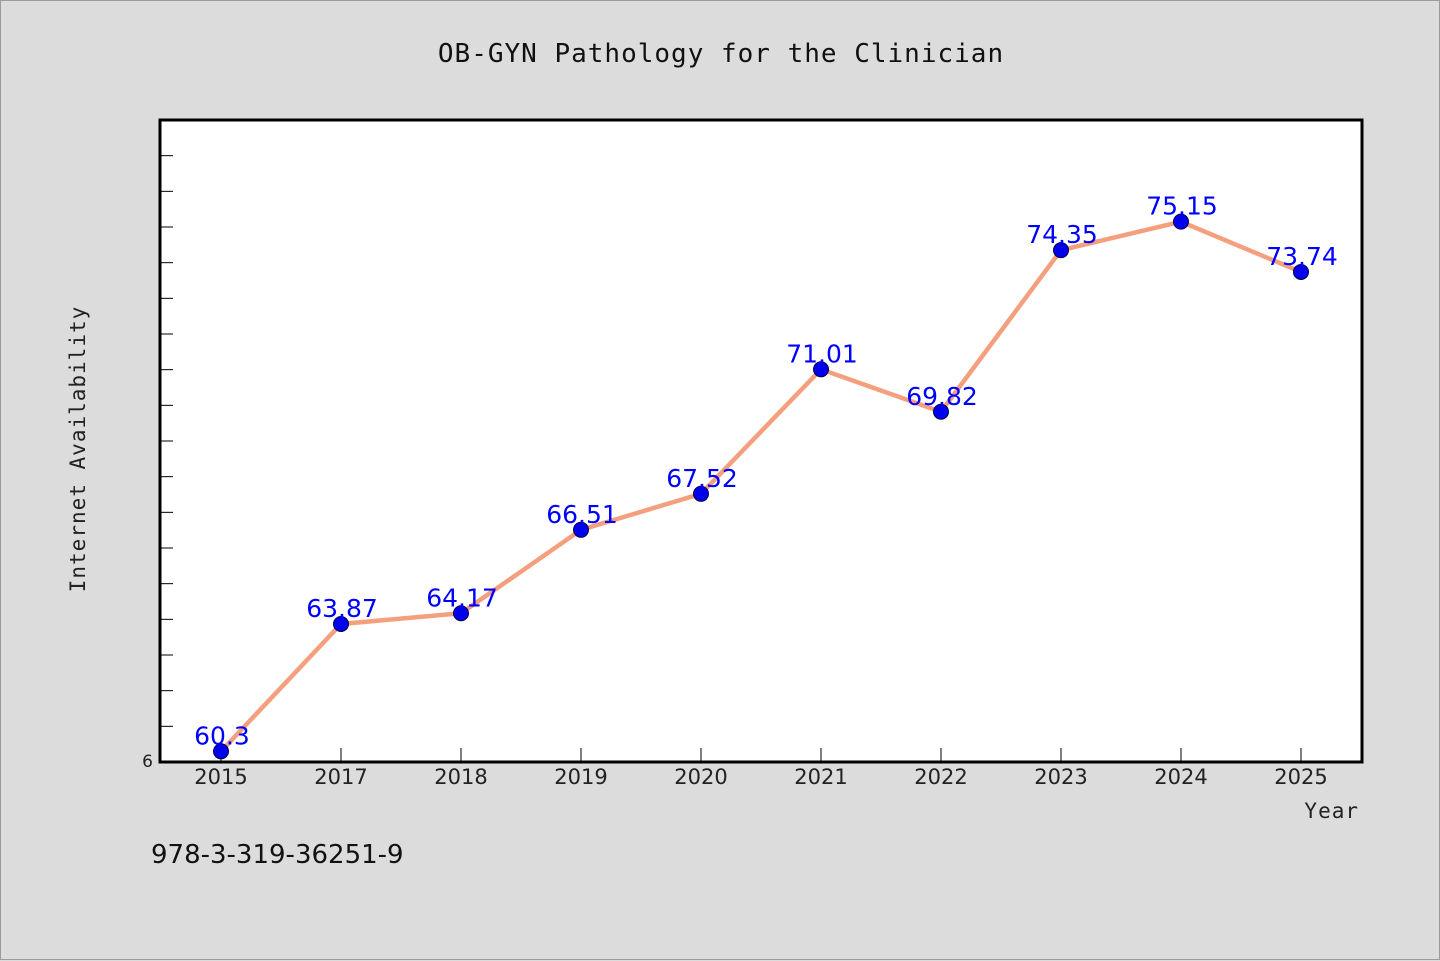 This screenshot has height=961, width=1440. Describe the element at coordinates (1182, 206) in the screenshot. I see `data-label: 75.15` at that location.